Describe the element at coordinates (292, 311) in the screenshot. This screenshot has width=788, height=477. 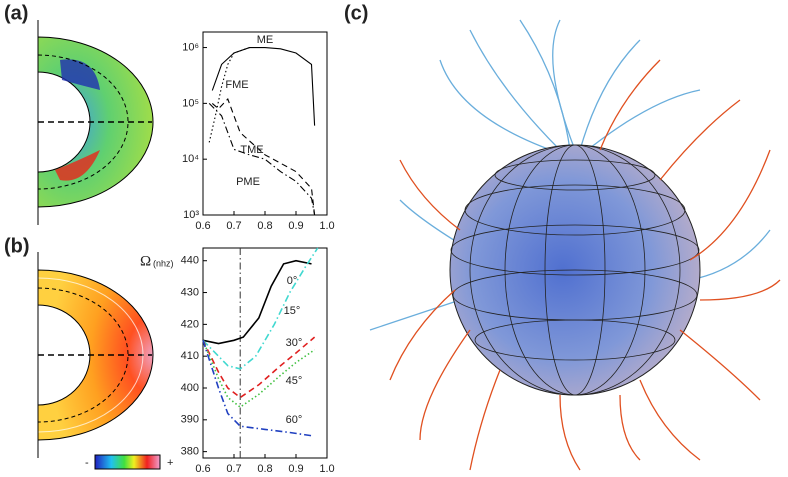
I see `series-label: 15°` at that location.